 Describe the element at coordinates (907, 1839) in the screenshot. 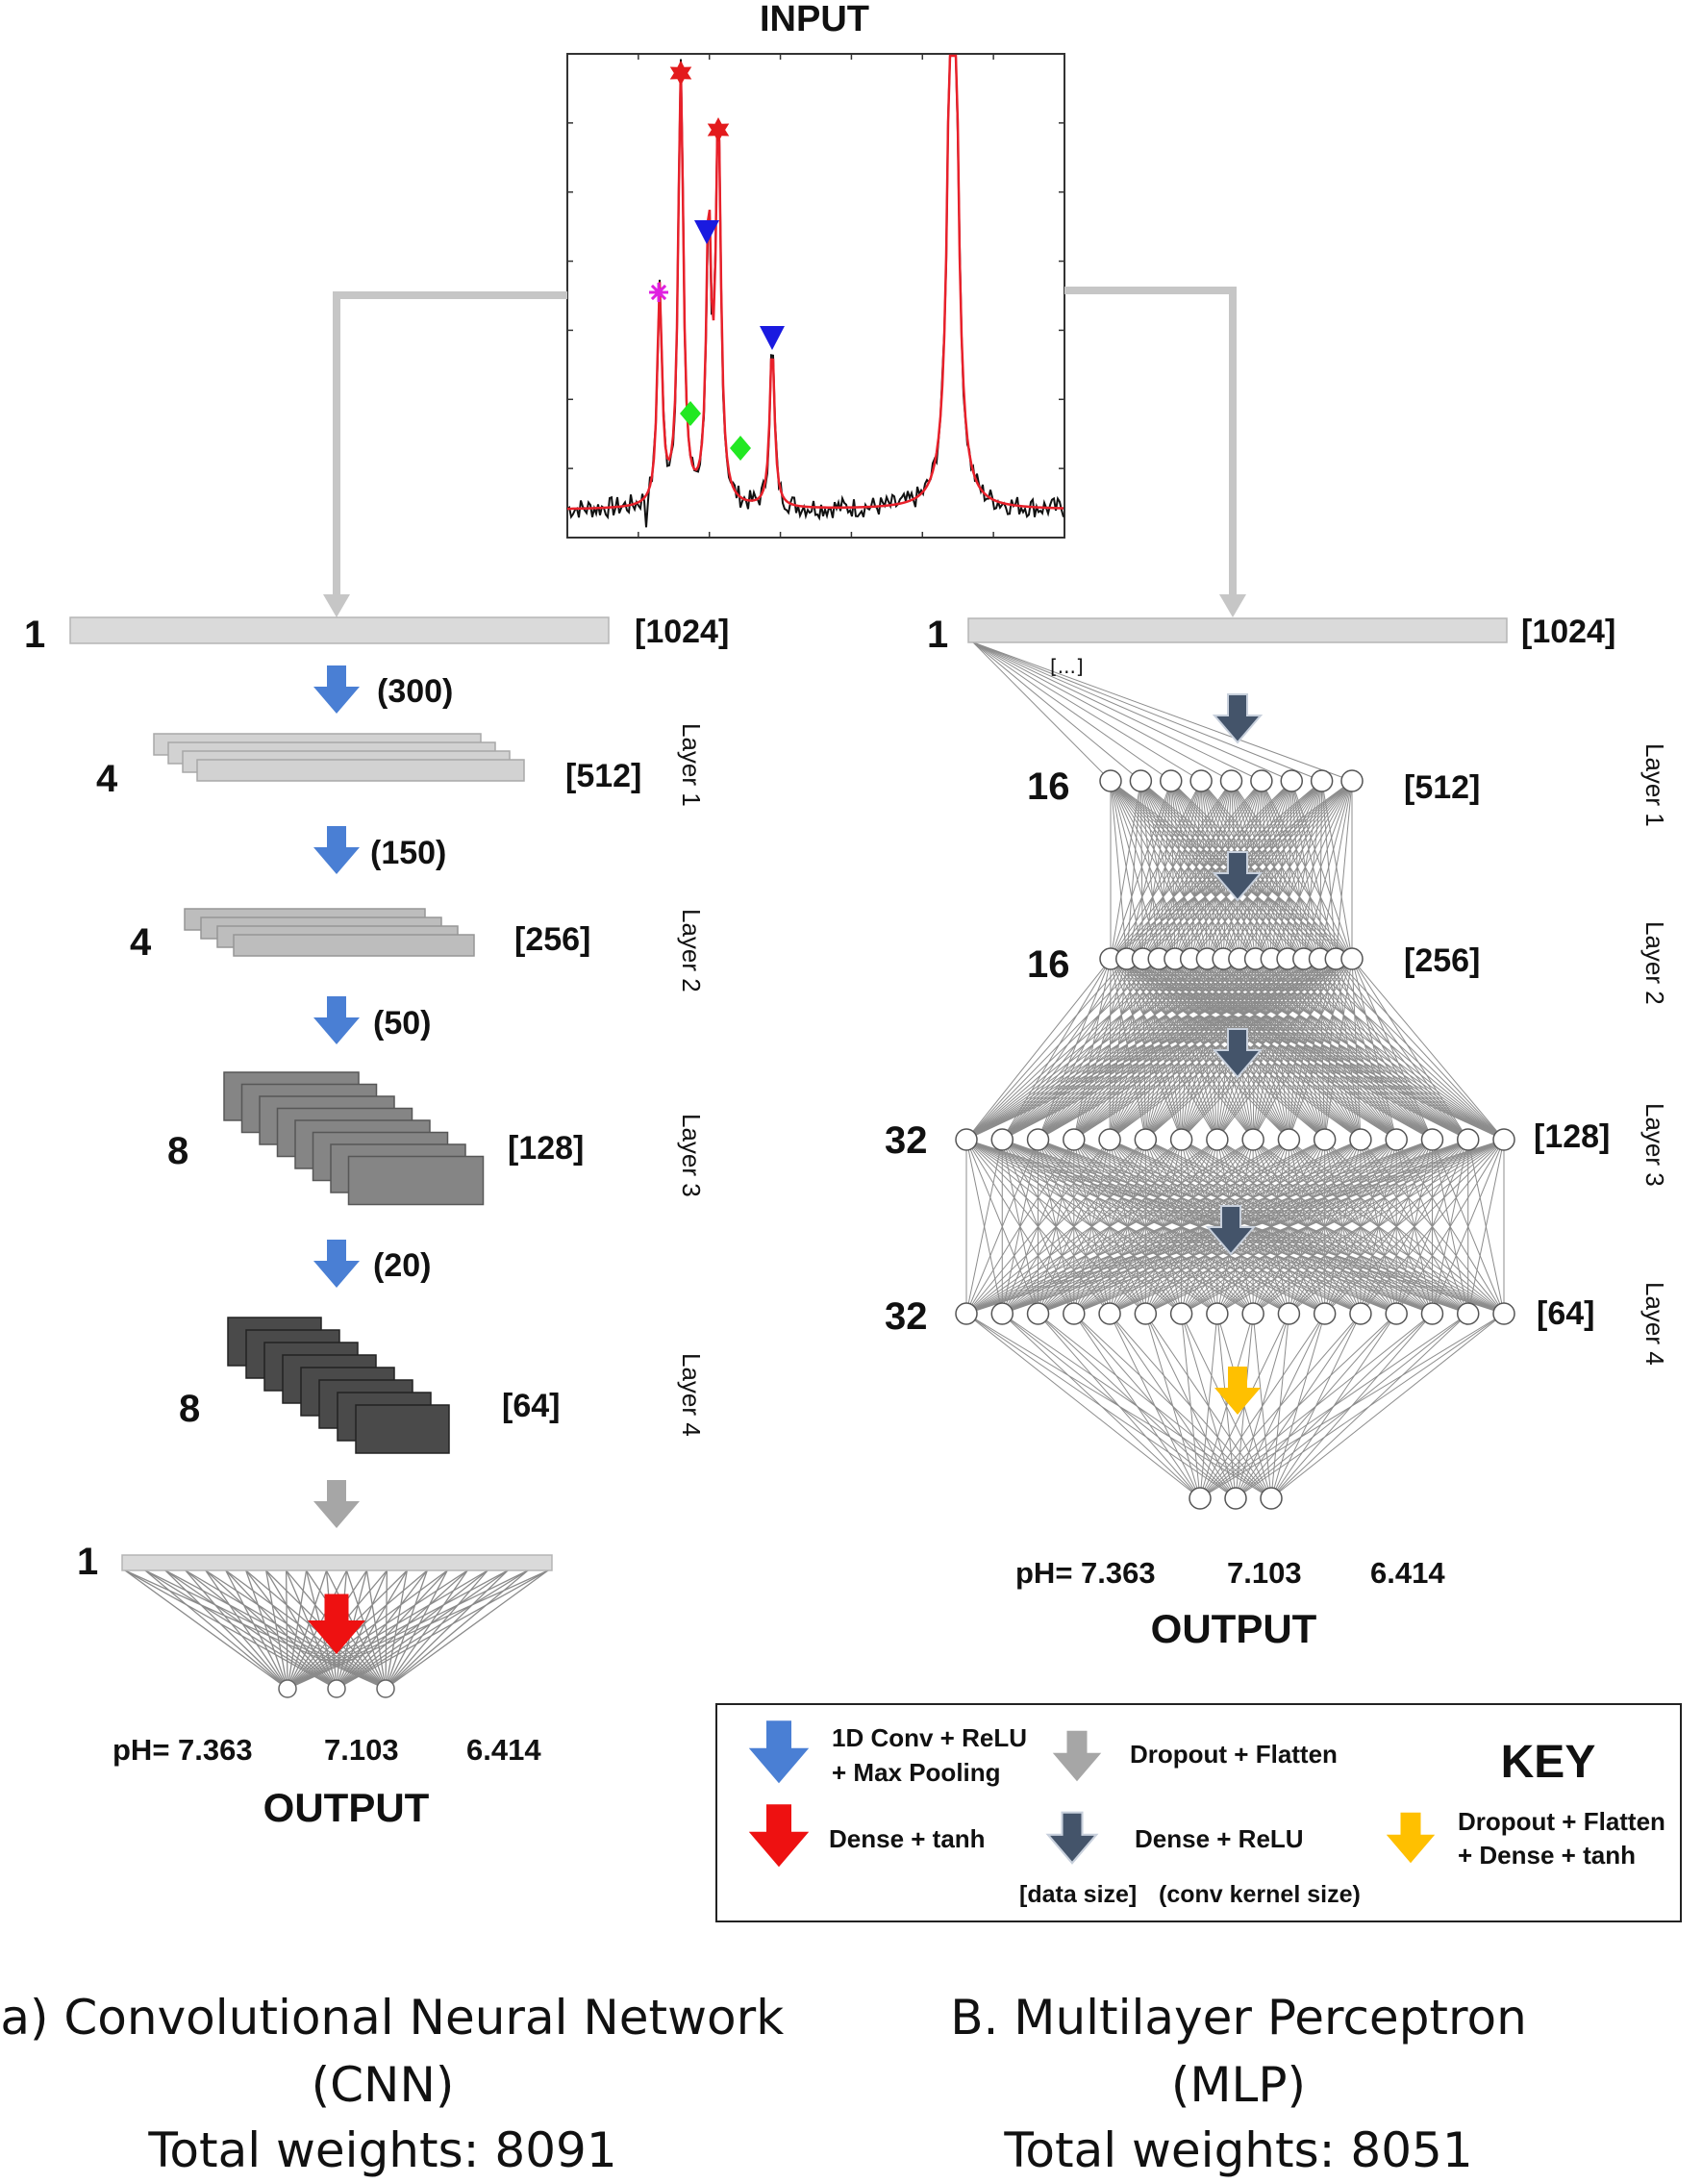

I see `key-dense-tanh: Dense + tanh` at that location.